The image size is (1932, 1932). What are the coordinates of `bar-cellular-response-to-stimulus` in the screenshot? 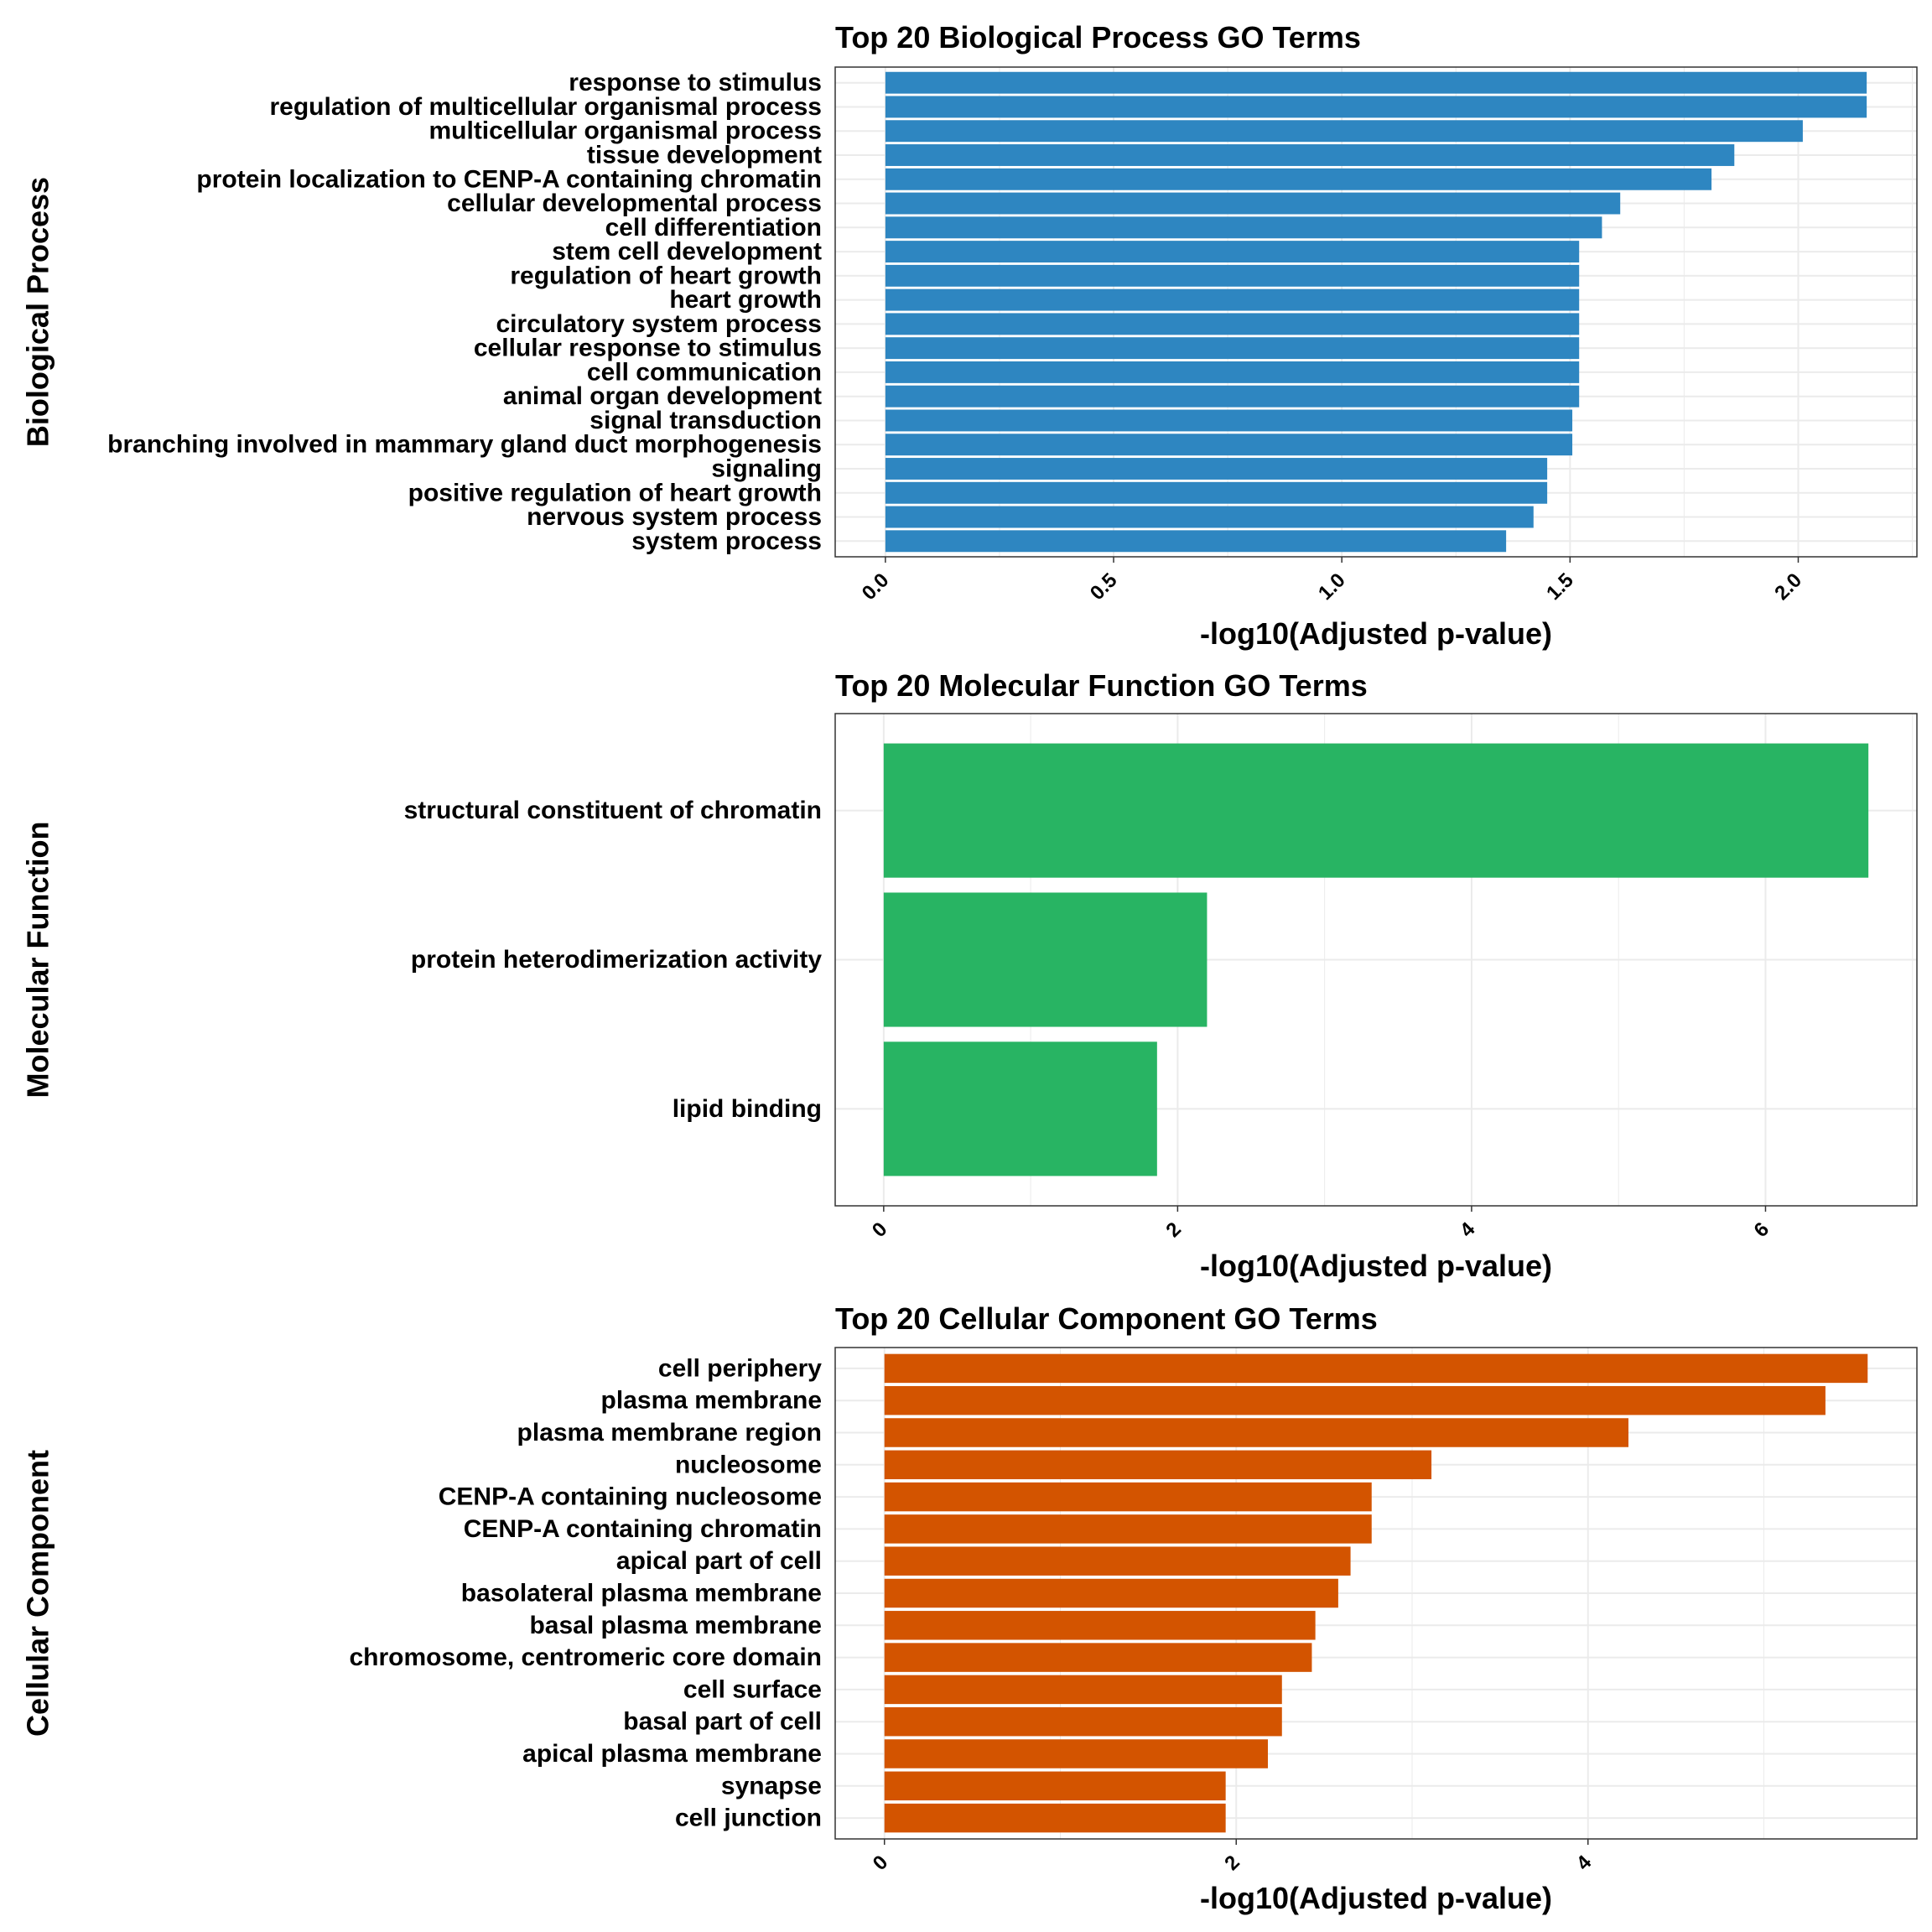 It's located at (1232, 348).